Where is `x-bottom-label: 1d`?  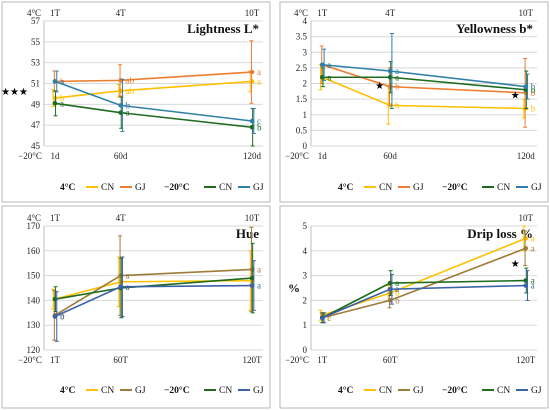 x-bottom-label: 1d is located at coordinates (323, 156).